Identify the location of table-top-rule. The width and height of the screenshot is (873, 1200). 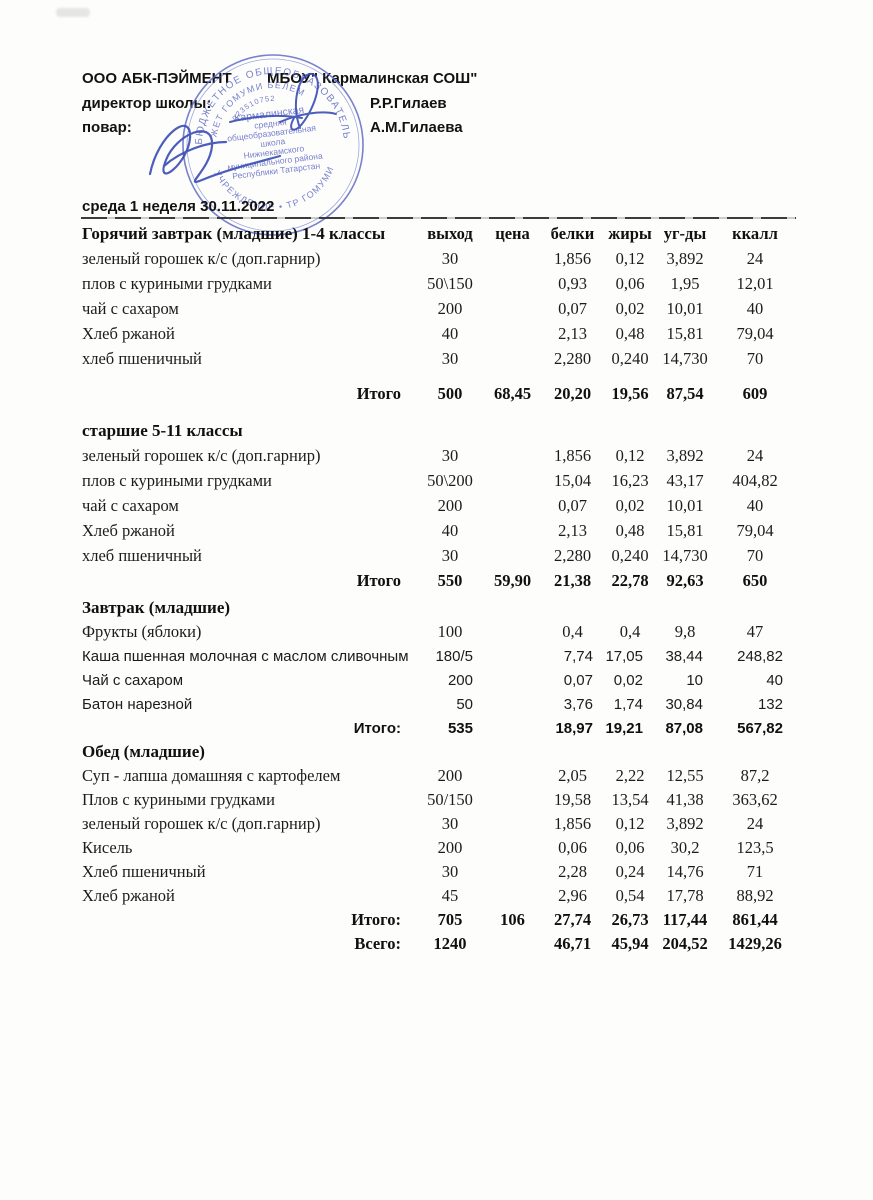
(438, 218).